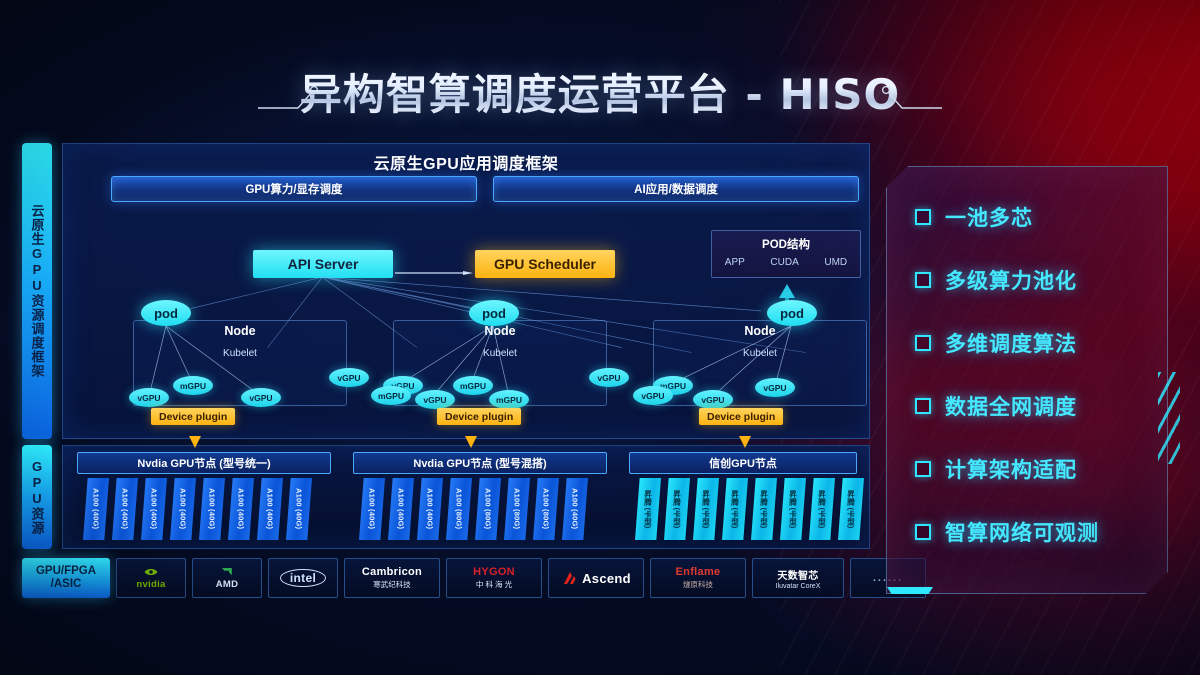 This screenshot has width=1200, height=675. What do you see at coordinates (204, 463) in the screenshot?
I see `gpu-node-row-title: Nvdia GPU节点 (型号统一)` at bounding box center [204, 463].